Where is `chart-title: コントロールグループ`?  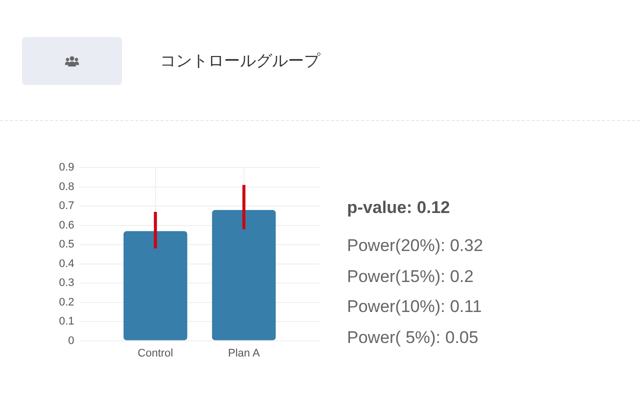
chart-title: コントロールグループ is located at coordinates (240, 61).